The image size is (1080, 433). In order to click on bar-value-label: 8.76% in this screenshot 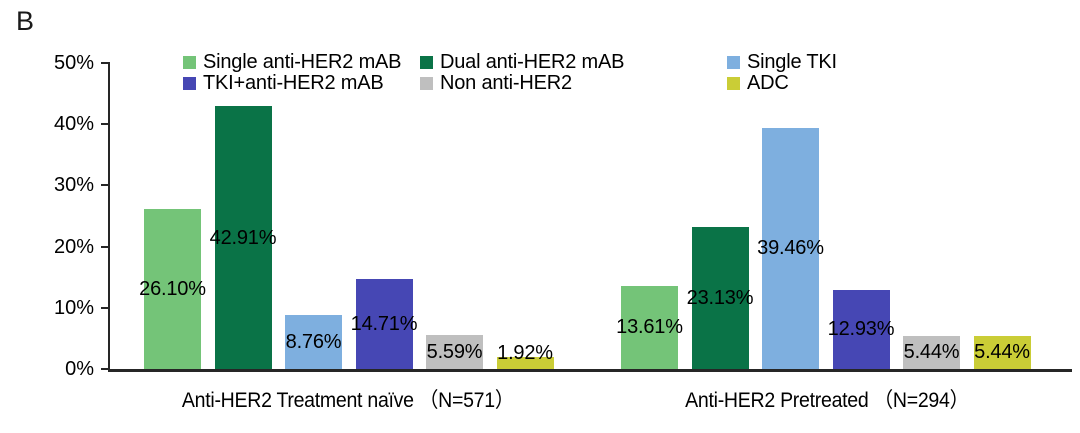, I will do `click(313, 342)`.